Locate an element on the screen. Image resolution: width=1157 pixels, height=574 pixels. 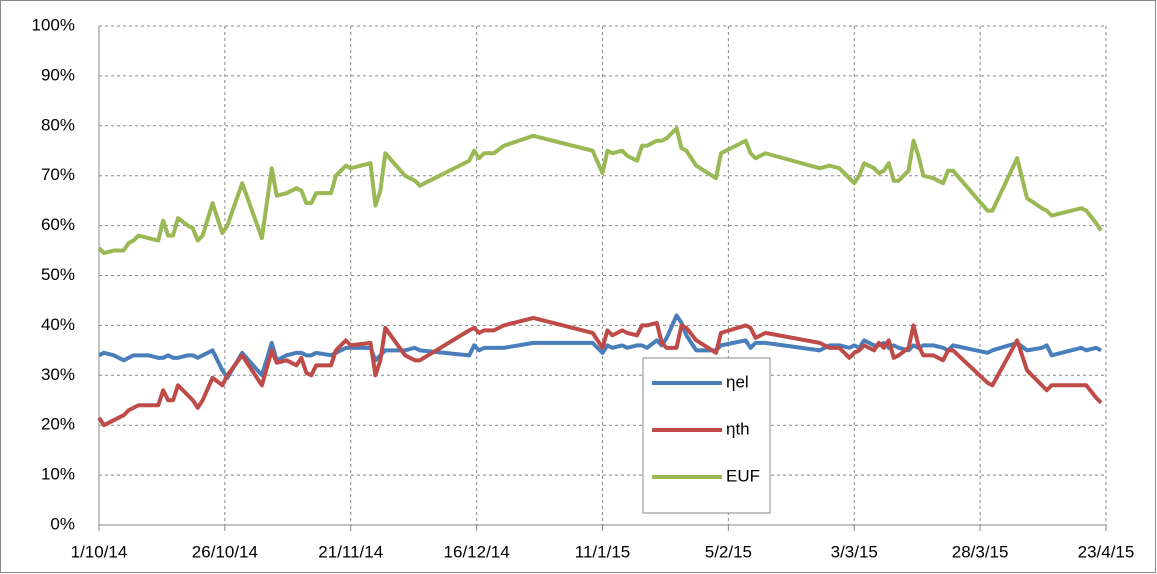
x-tick-label: 3/3/15 is located at coordinates (854, 551).